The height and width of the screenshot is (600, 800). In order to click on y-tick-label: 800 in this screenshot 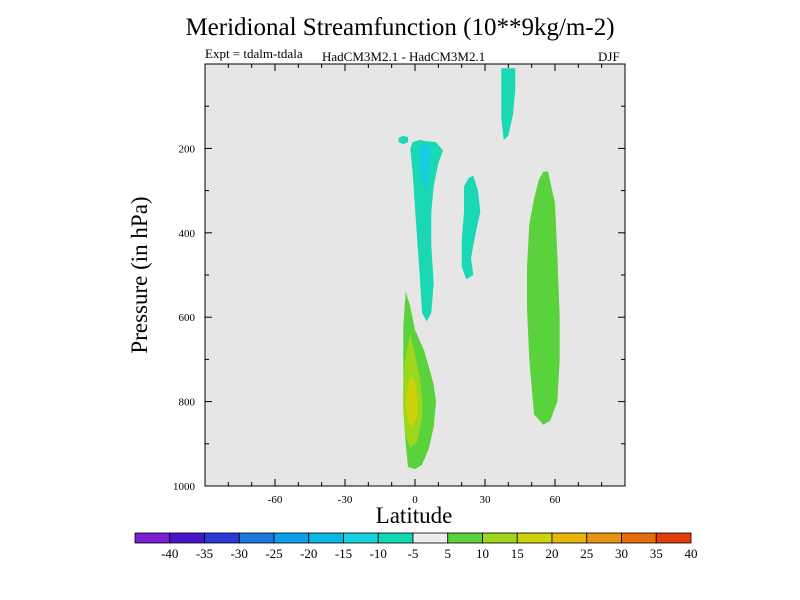, I will do `click(187, 403)`.